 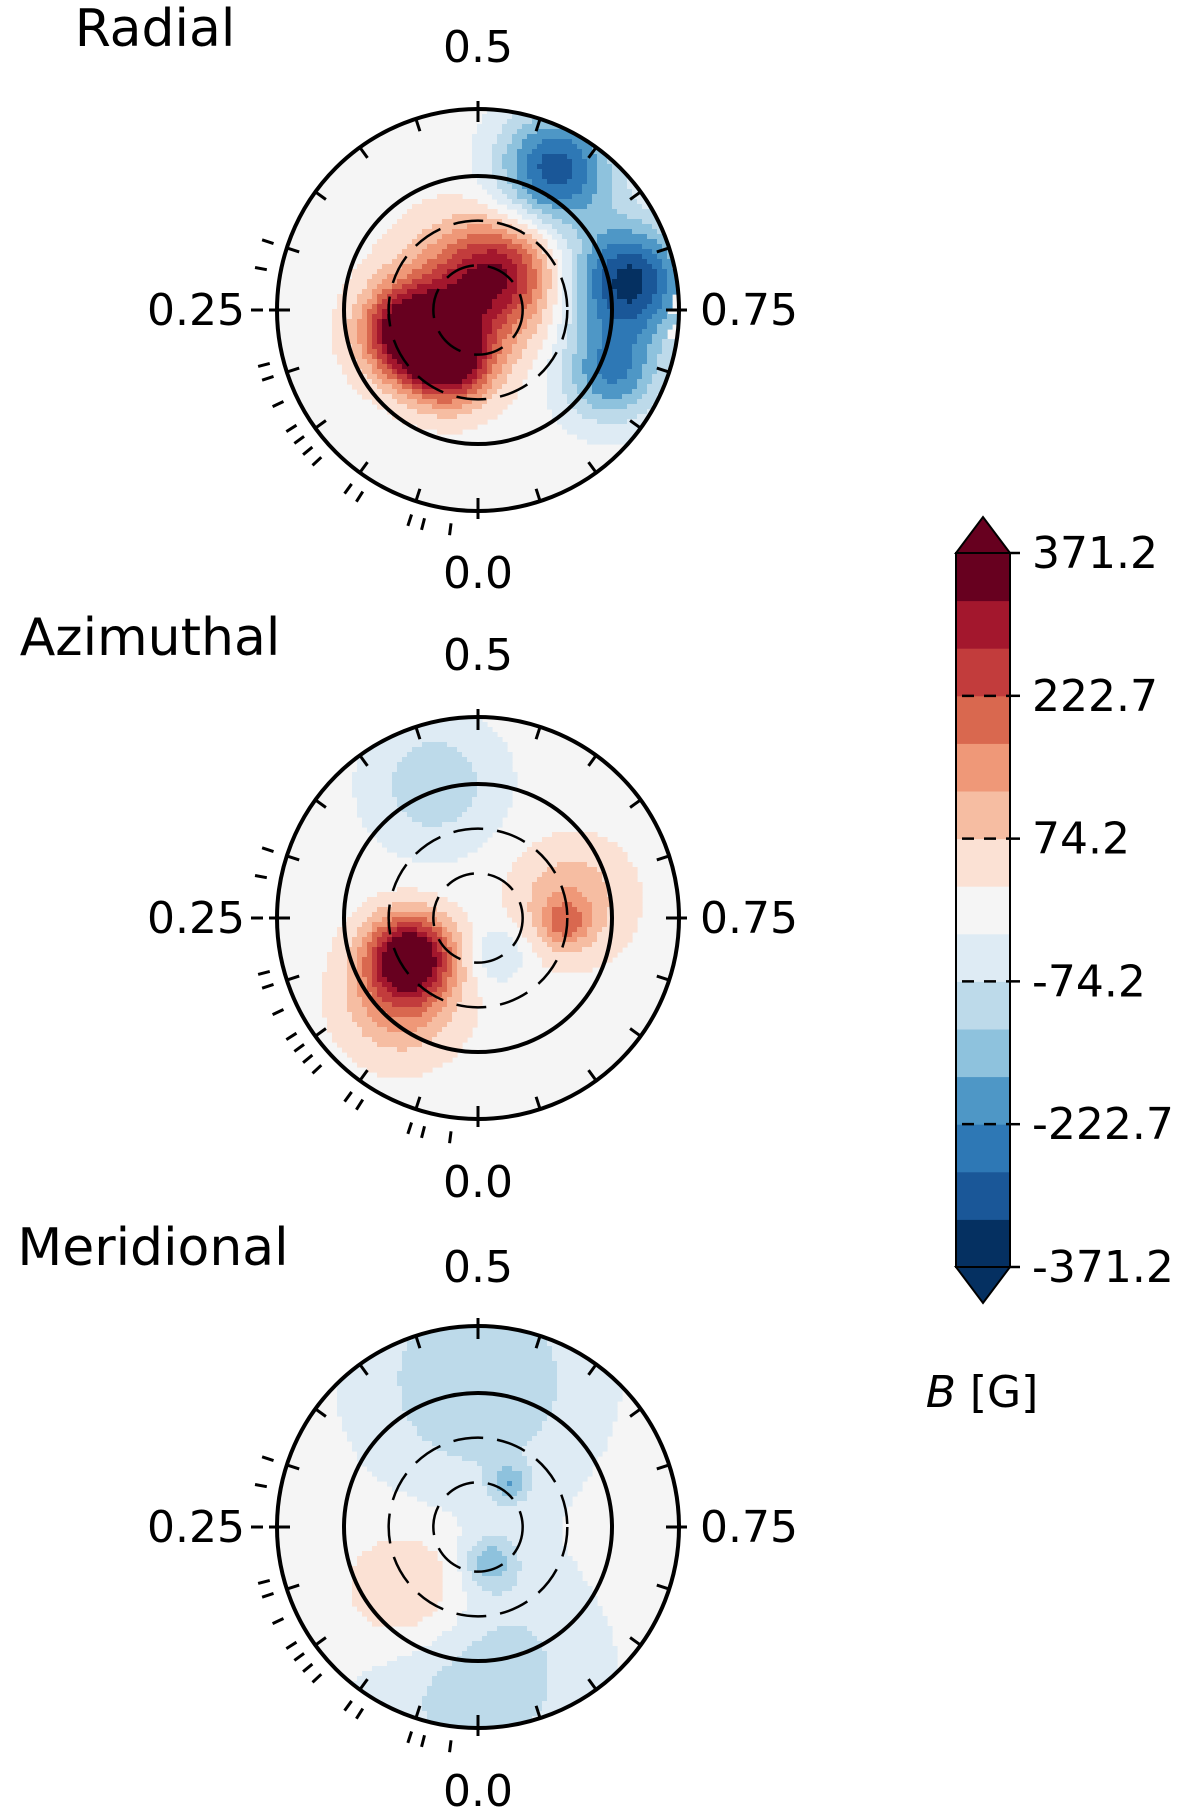 What do you see at coordinates (1095, 553) in the screenshot?
I see `colorbar-tick-label: 371.2` at bounding box center [1095, 553].